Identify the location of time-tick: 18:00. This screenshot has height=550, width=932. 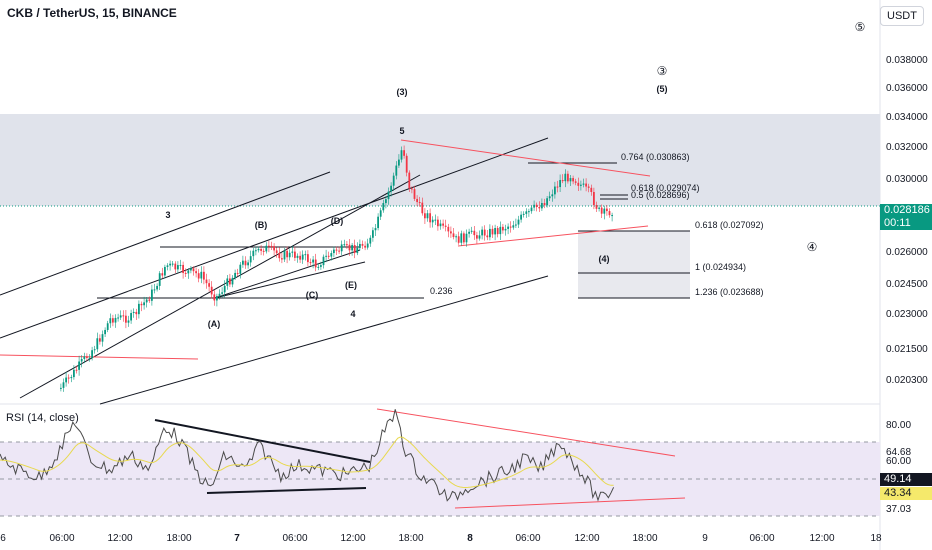
(178, 538).